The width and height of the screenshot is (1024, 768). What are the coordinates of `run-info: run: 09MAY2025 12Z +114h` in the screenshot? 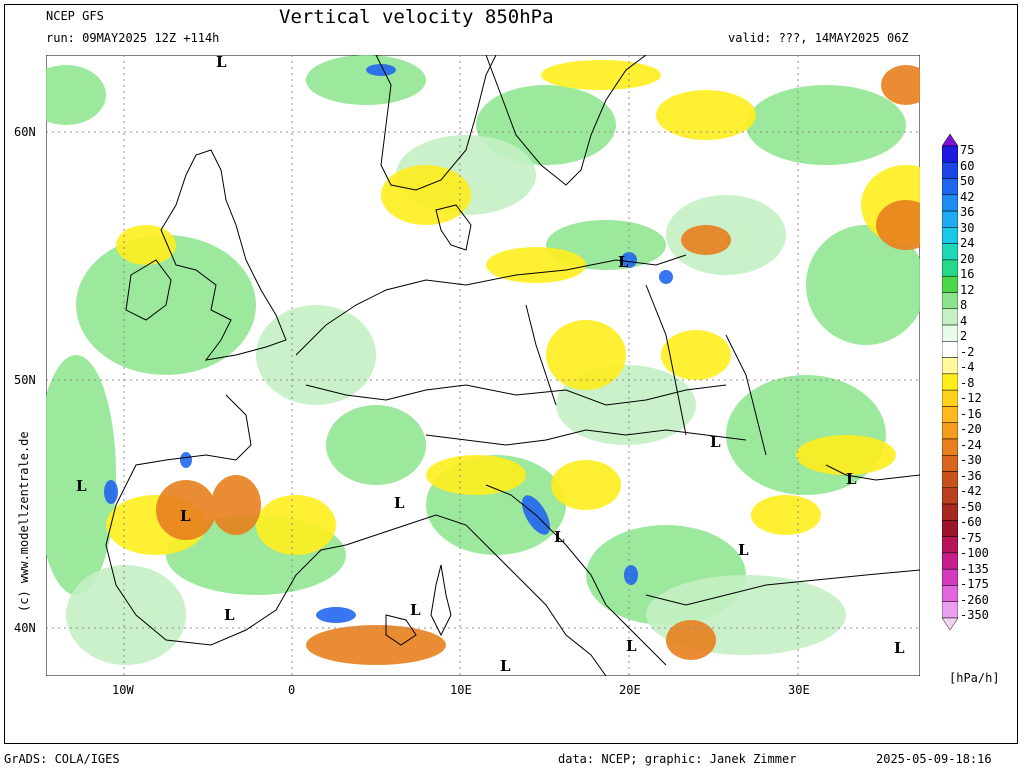 It's located at (133, 38).